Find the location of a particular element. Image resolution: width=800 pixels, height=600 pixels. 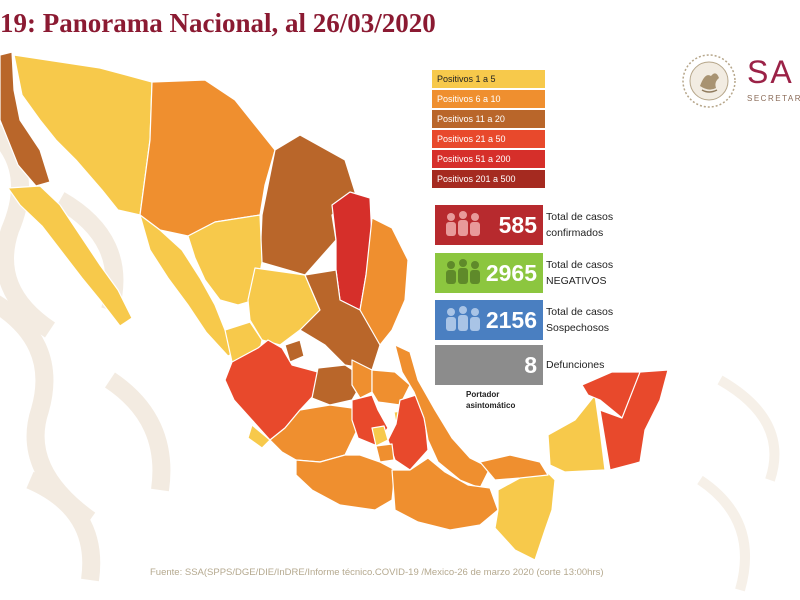

confirmed-cases-value: 585 is located at coordinates (517, 225).